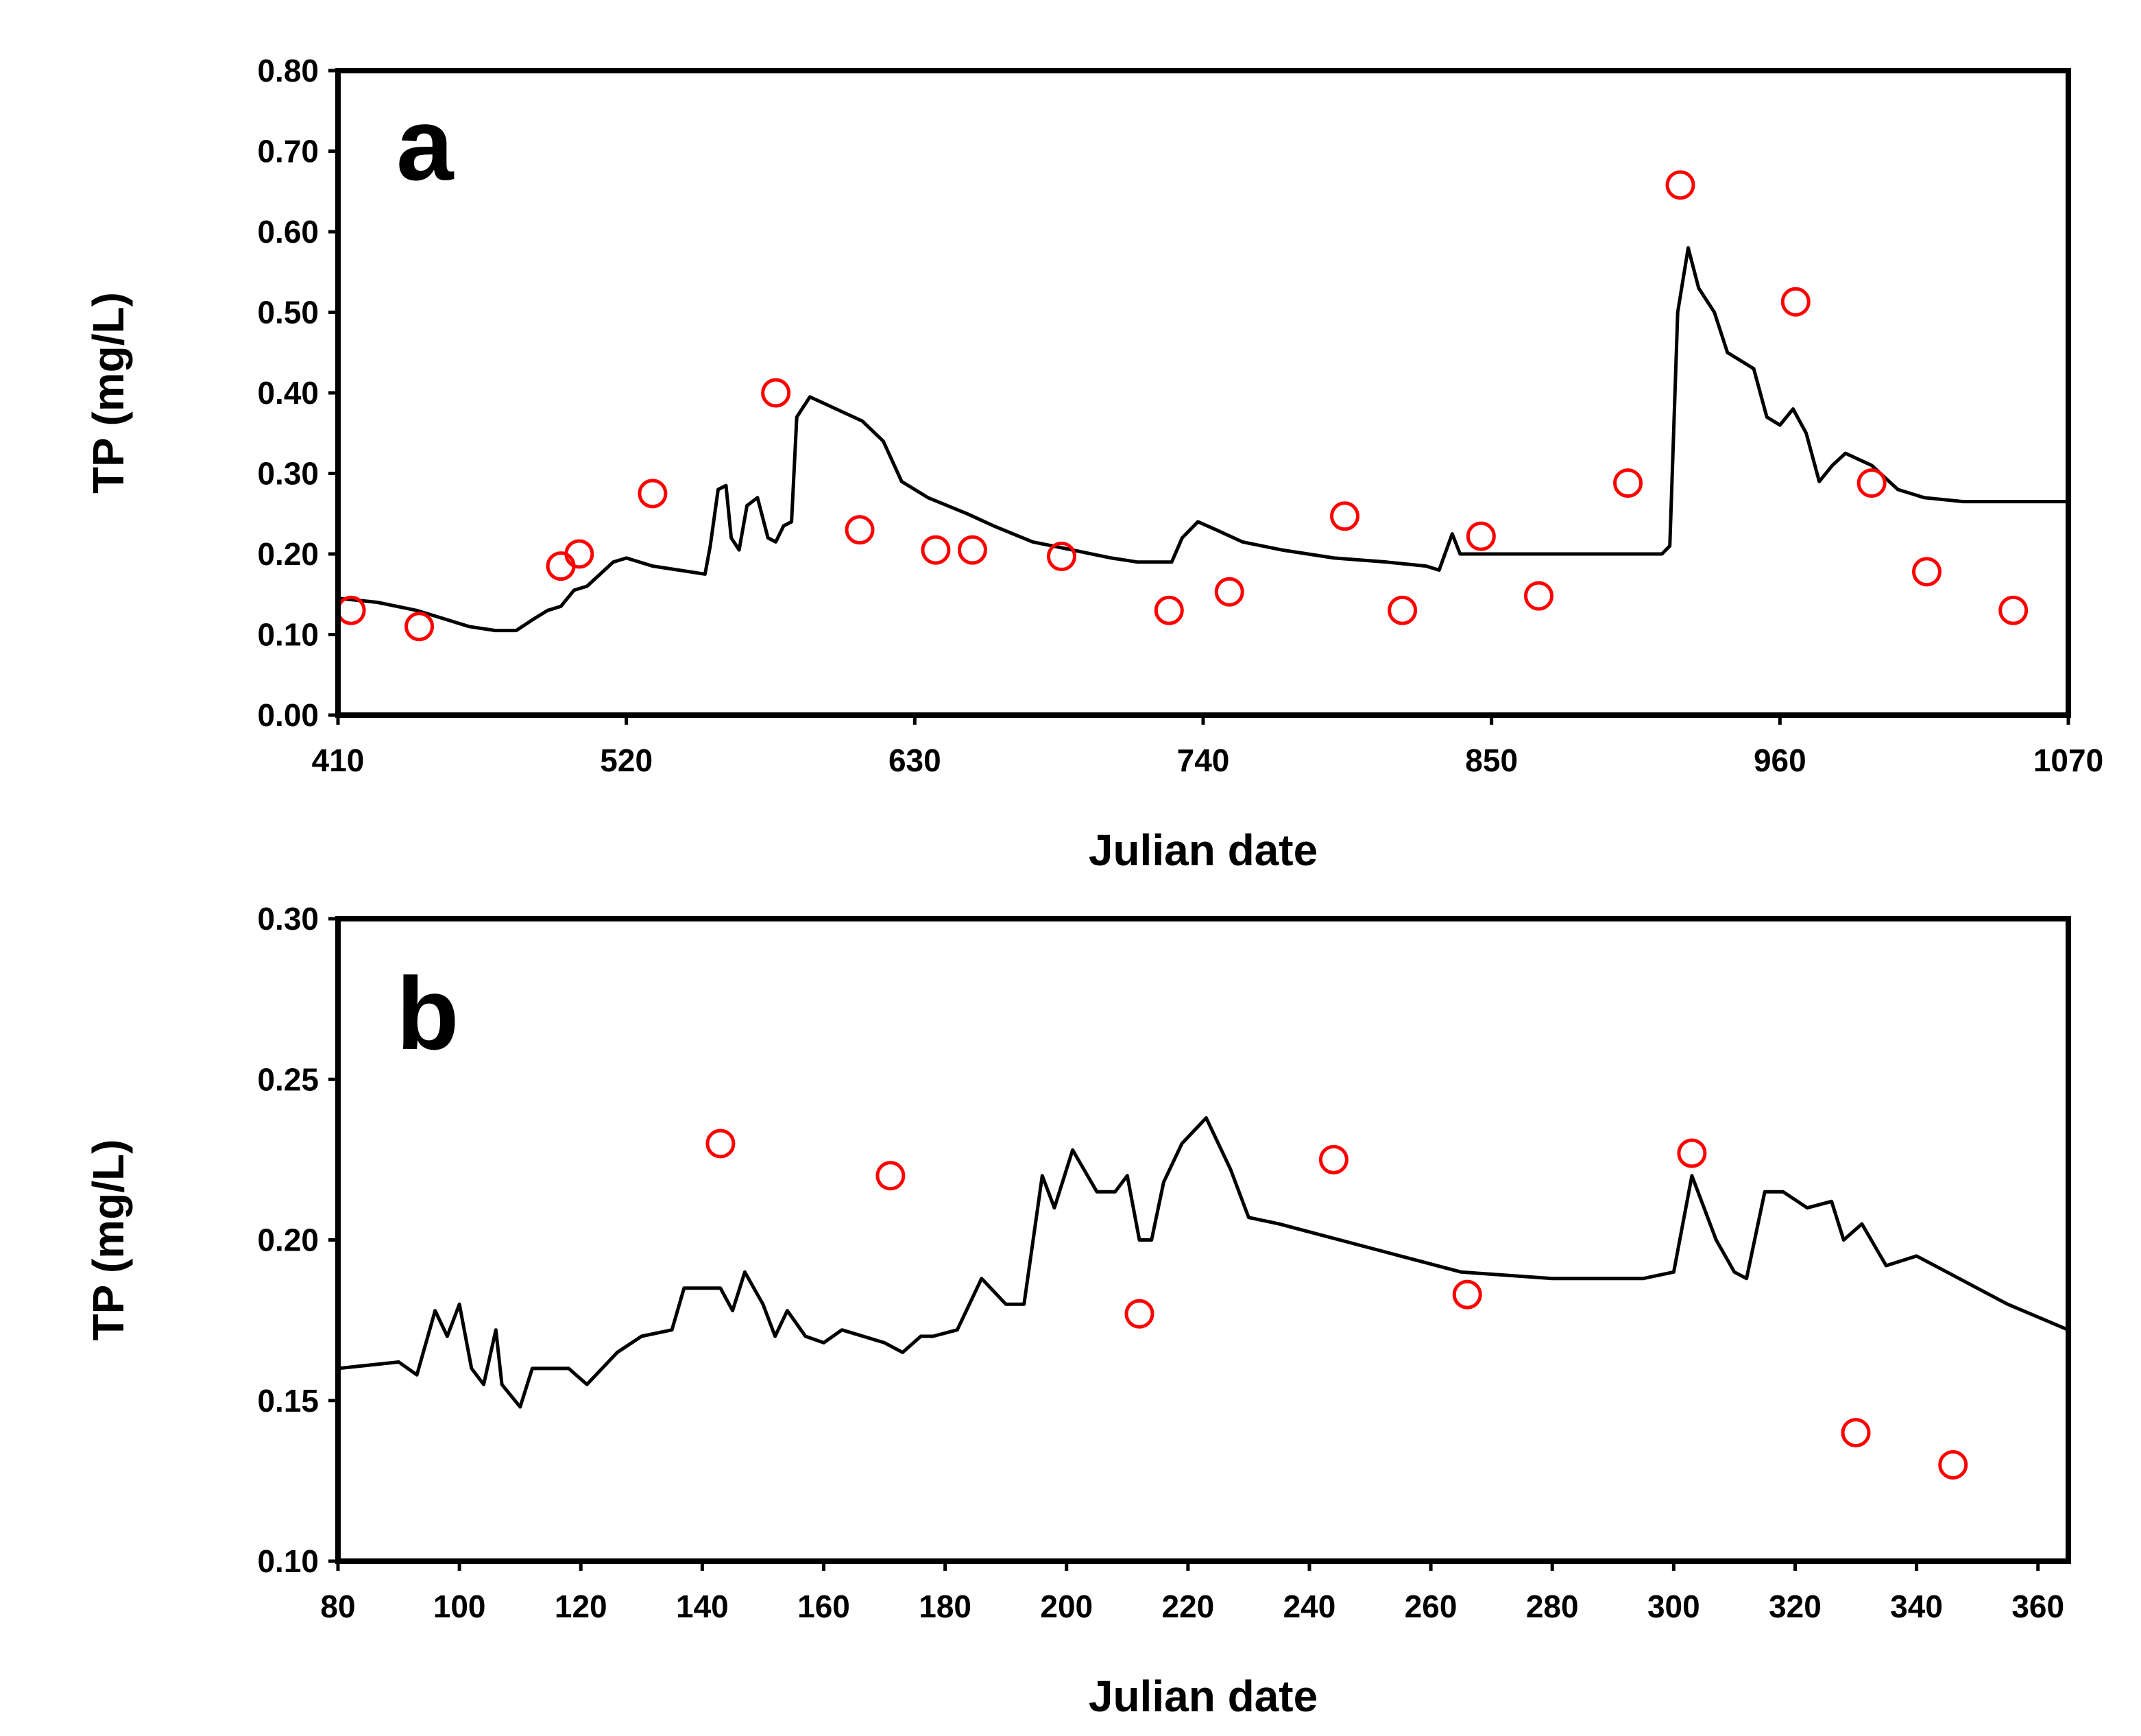 The image size is (2141, 1736). What do you see at coordinates (288, 1401) in the screenshot?
I see `y-tick-label: 0.15` at bounding box center [288, 1401].